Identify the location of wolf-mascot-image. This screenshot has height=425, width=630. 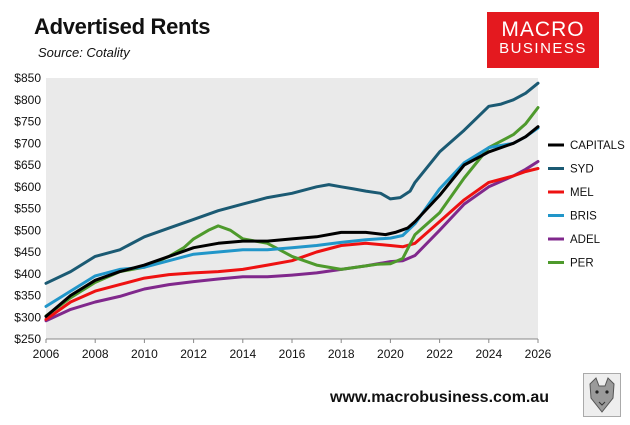
(602, 395).